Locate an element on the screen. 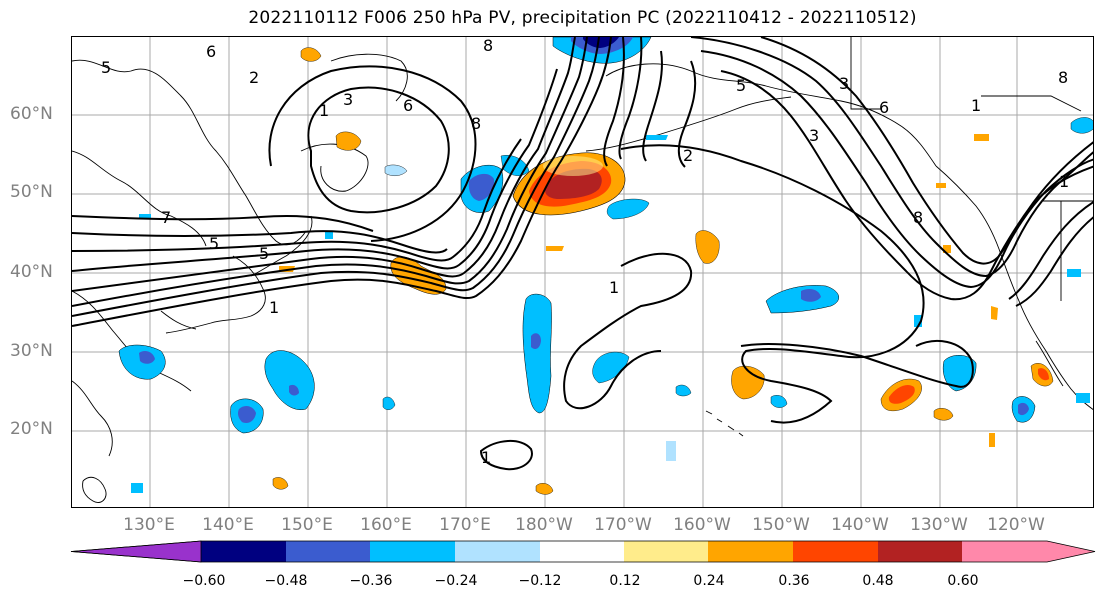 The image size is (1105, 601). lat-label-20n: 20°N is located at coordinates (31, 429).